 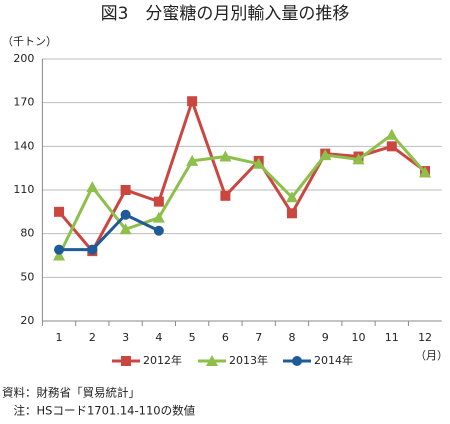 I want to click on note: 注：HSコード1701.14-110の数値, so click(x=99, y=411).